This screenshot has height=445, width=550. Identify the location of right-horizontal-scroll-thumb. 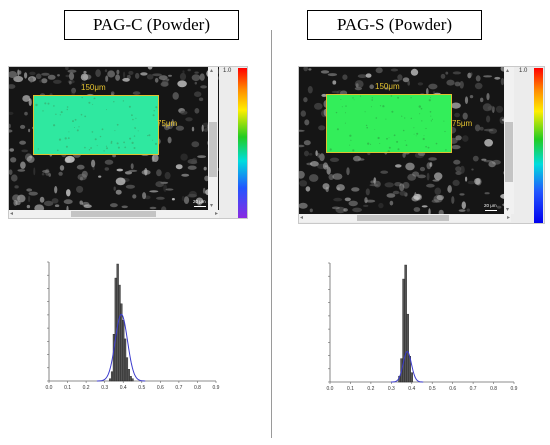
(403, 218).